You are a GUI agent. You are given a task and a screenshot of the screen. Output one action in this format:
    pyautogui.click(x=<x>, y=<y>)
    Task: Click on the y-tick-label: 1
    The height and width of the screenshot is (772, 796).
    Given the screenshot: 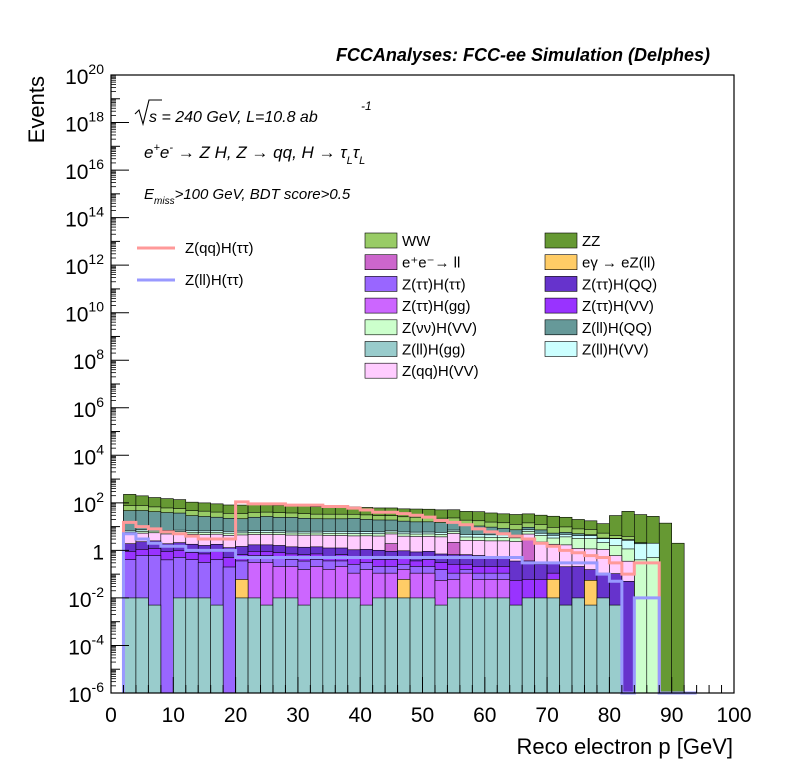 What is the action you would take?
    pyautogui.click(x=98, y=552)
    